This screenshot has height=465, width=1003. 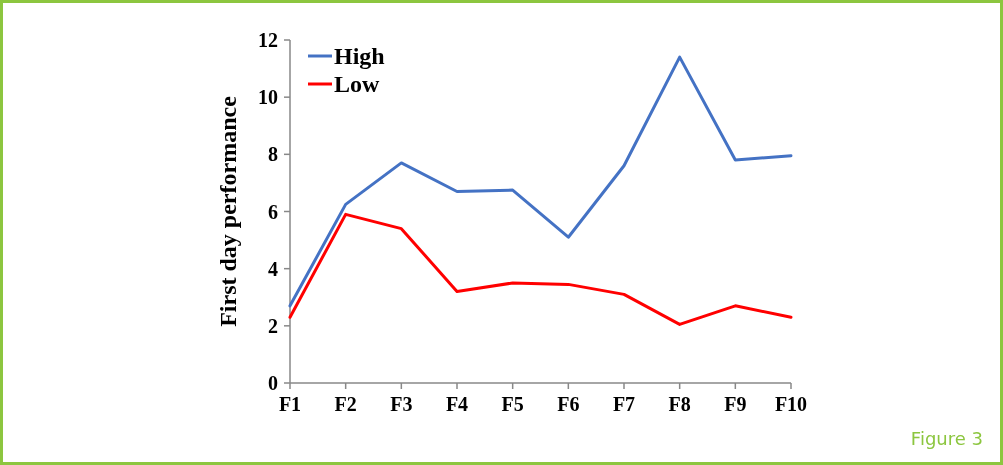 I want to click on x-tick-label: F7, so click(x=624, y=404).